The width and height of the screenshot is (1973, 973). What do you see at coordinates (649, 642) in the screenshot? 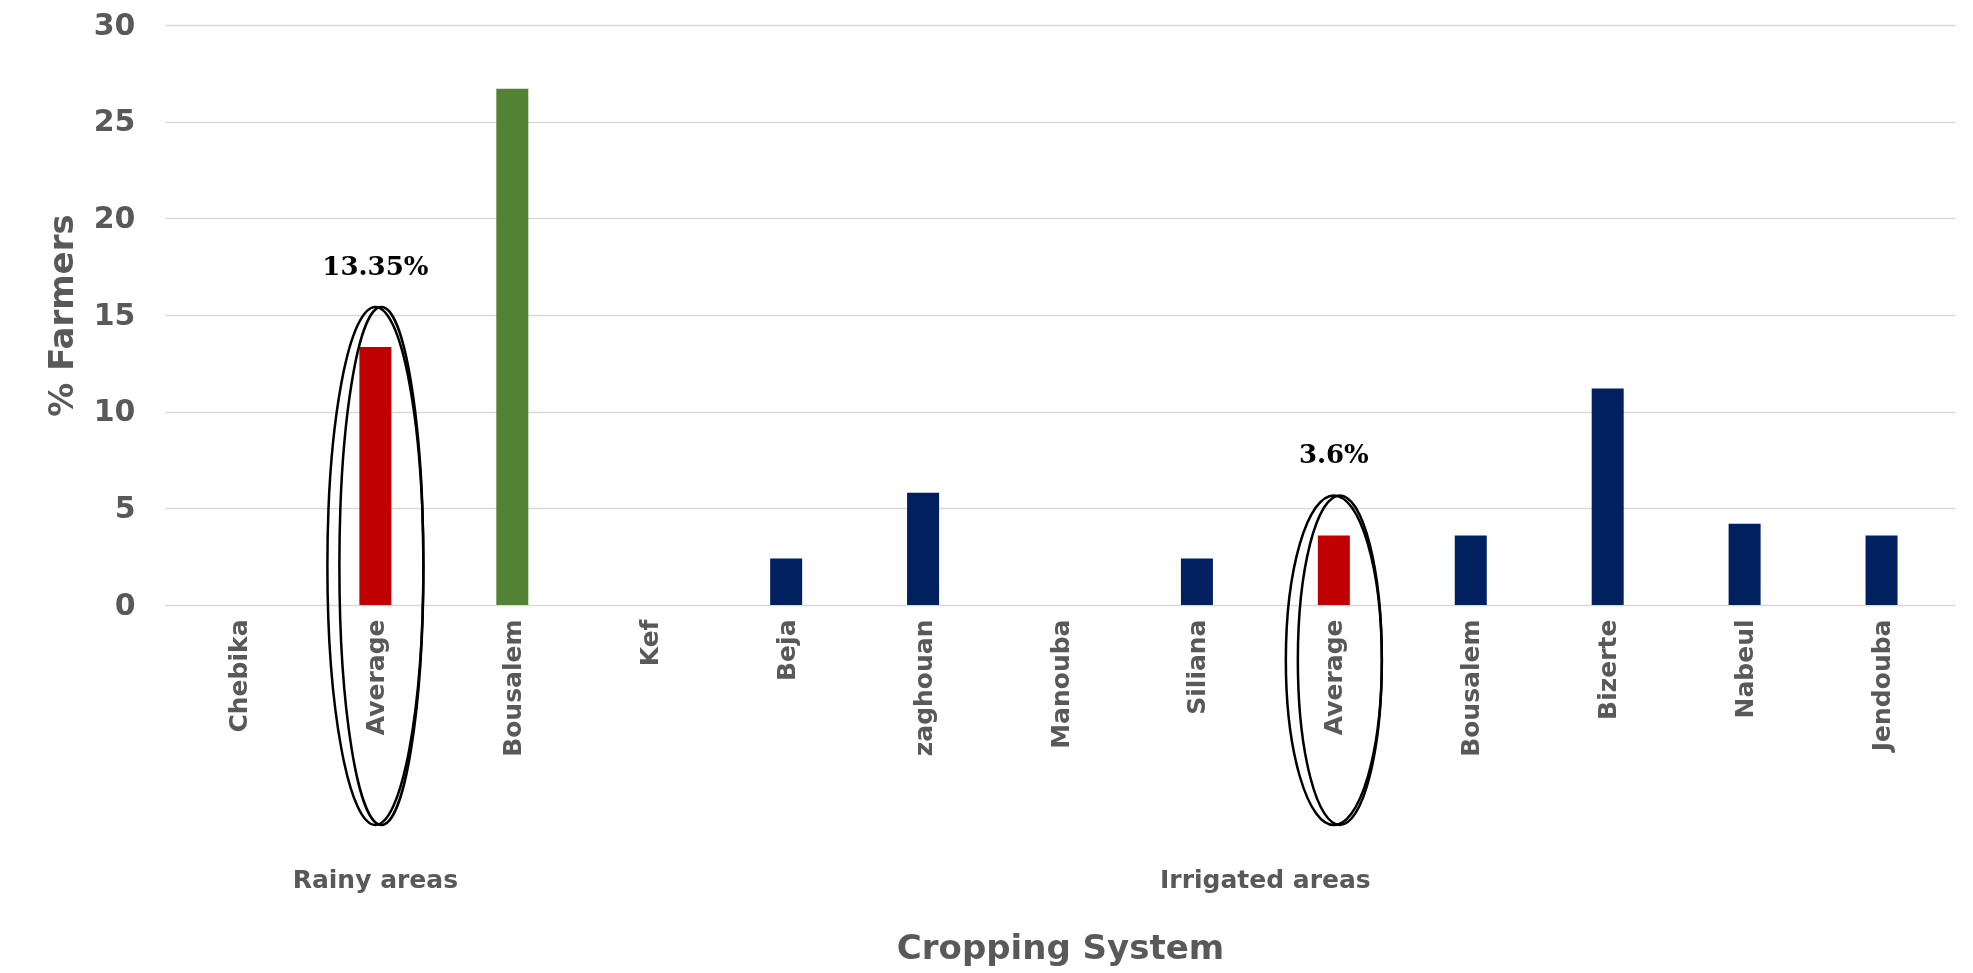
I see `x-tick-label: Kef` at bounding box center [649, 642].